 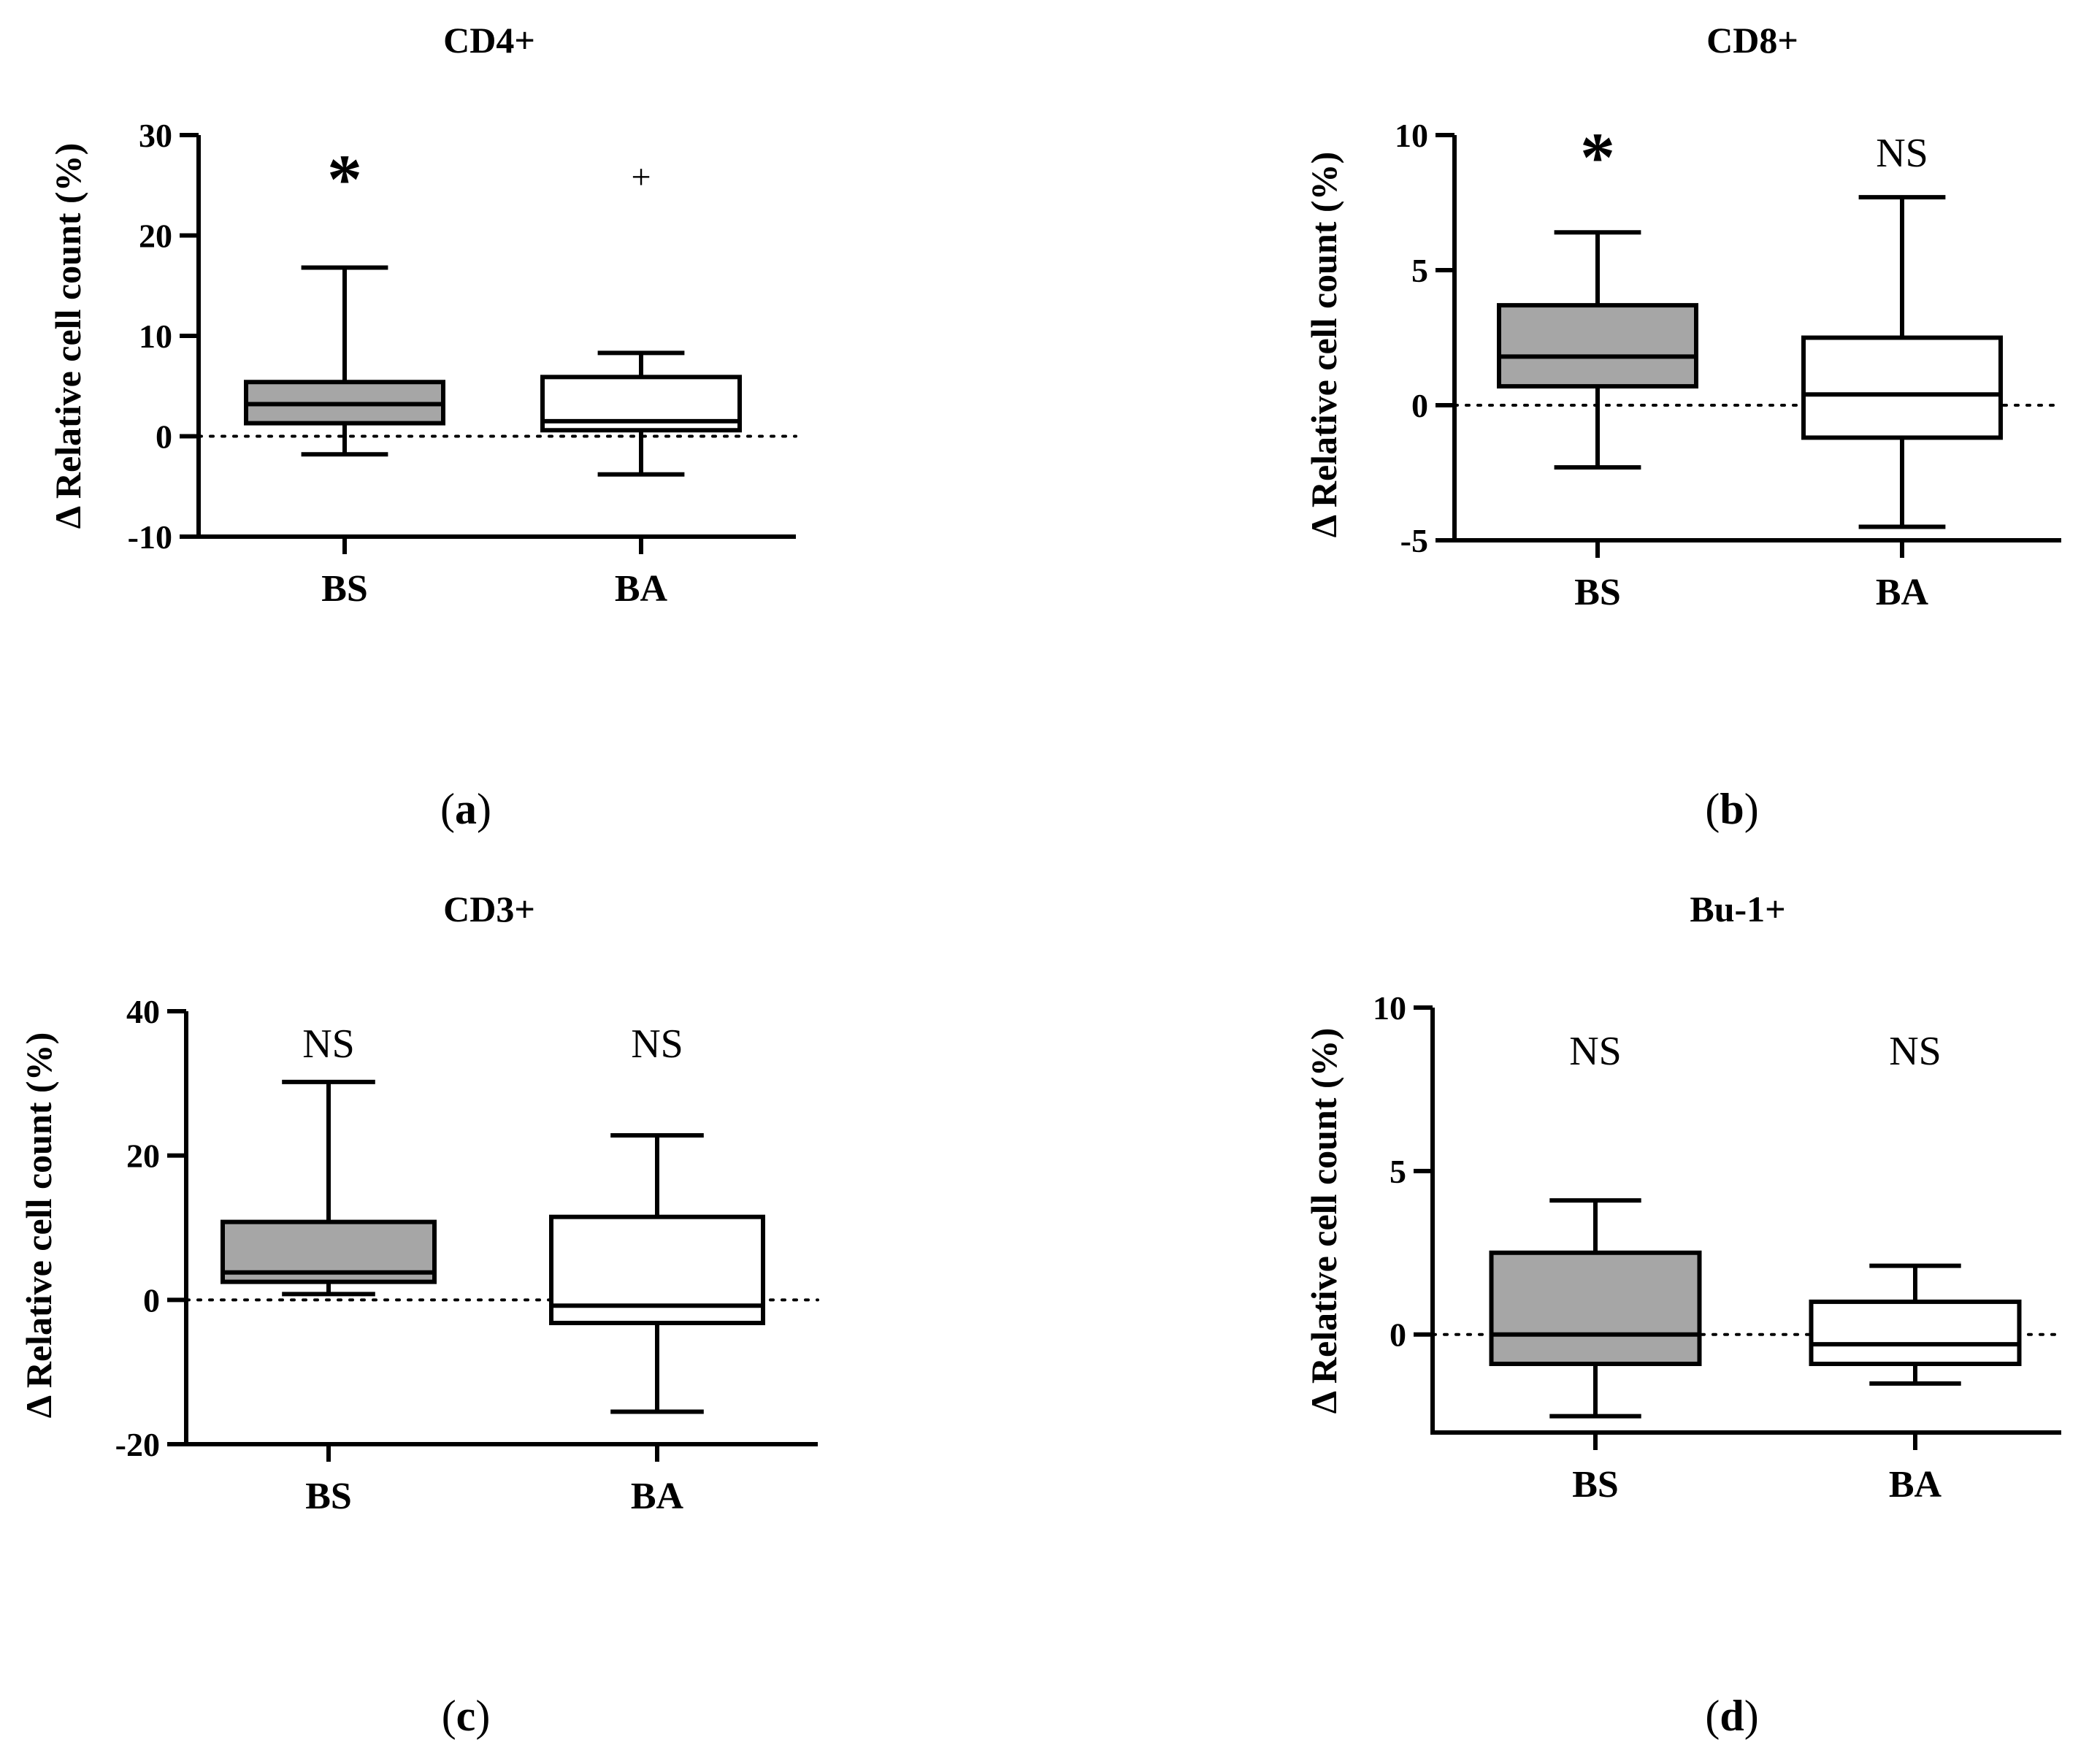 What do you see at coordinates (137, 1444) in the screenshot?
I see `y-tick-label: -20` at bounding box center [137, 1444].